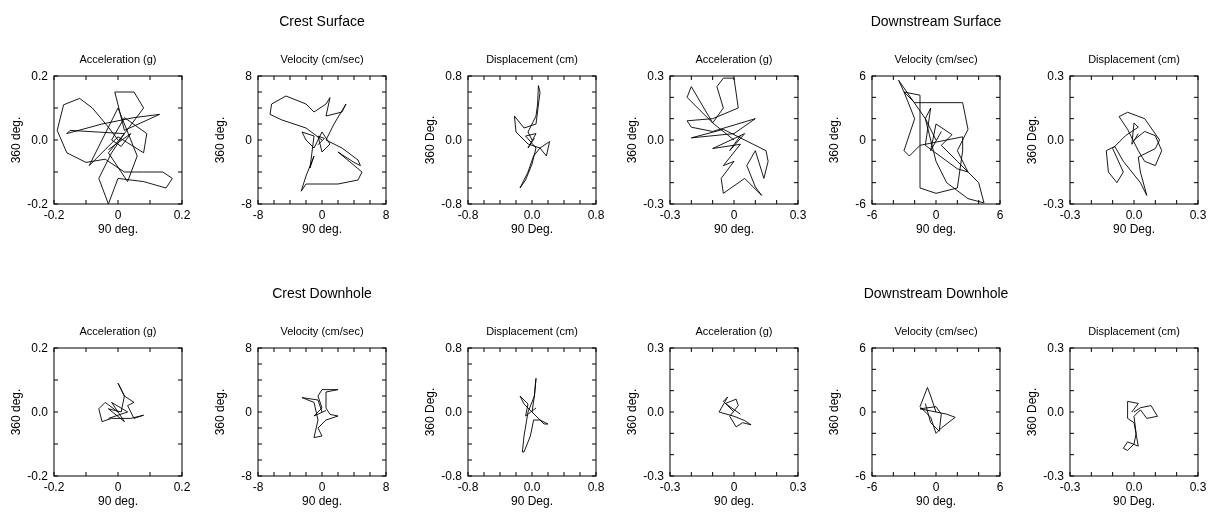 Image resolution: width=1224 pixels, height=519 pixels. What do you see at coordinates (322, 21) in the screenshot?
I see `chart-title: Crest Surface` at bounding box center [322, 21].